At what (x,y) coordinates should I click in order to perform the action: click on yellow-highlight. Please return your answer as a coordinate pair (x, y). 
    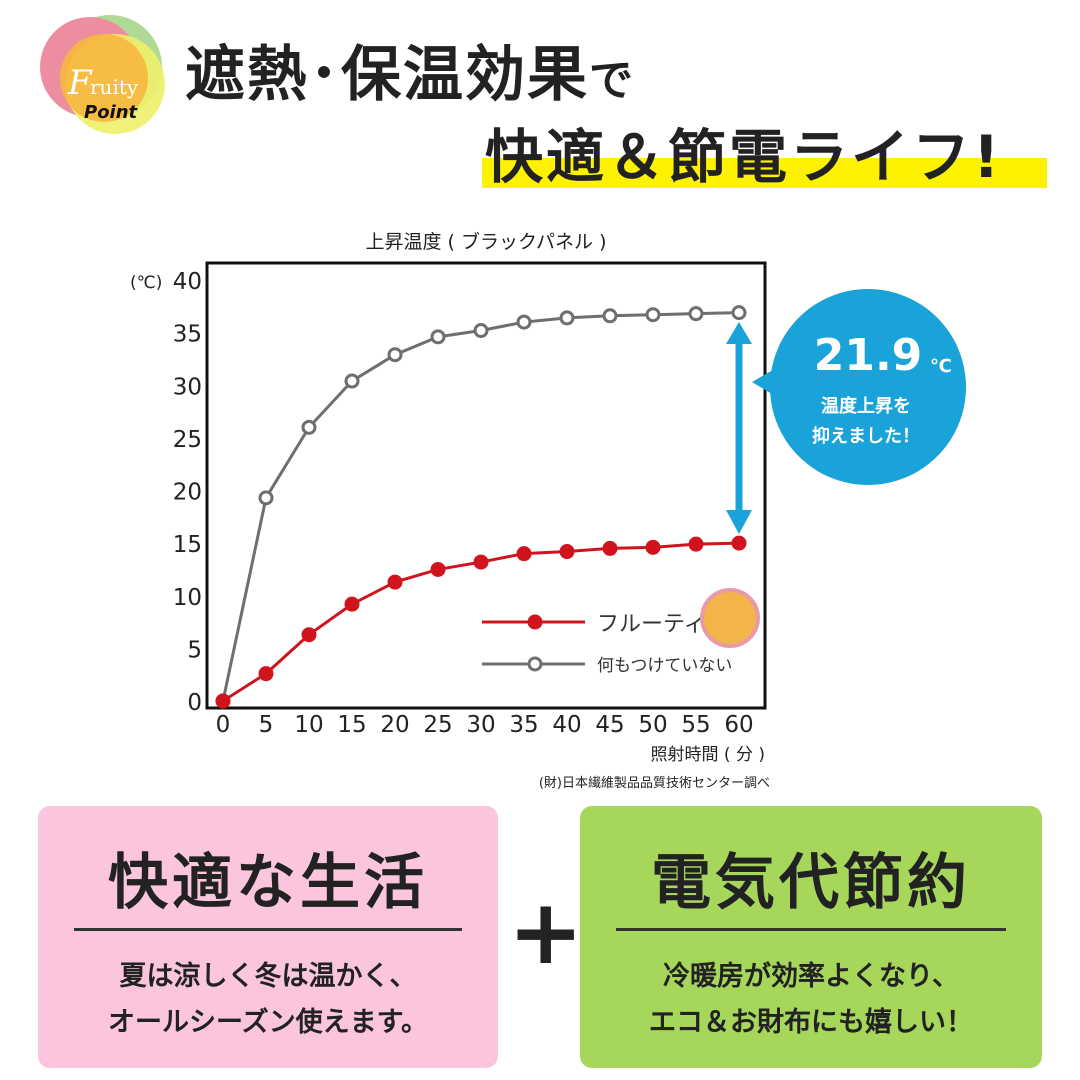
    Looking at the image, I should click on (764, 173).